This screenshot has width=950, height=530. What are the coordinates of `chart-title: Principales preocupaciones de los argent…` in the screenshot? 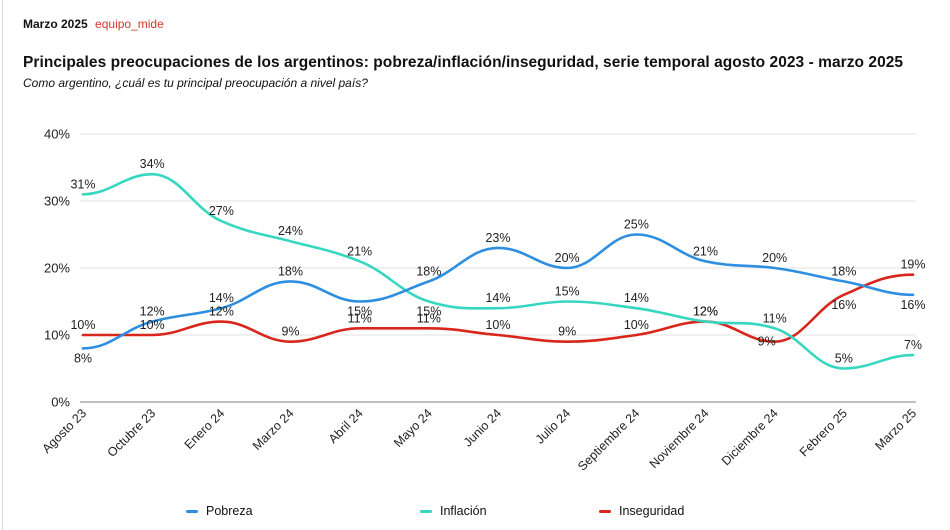 It's located at (463, 62).